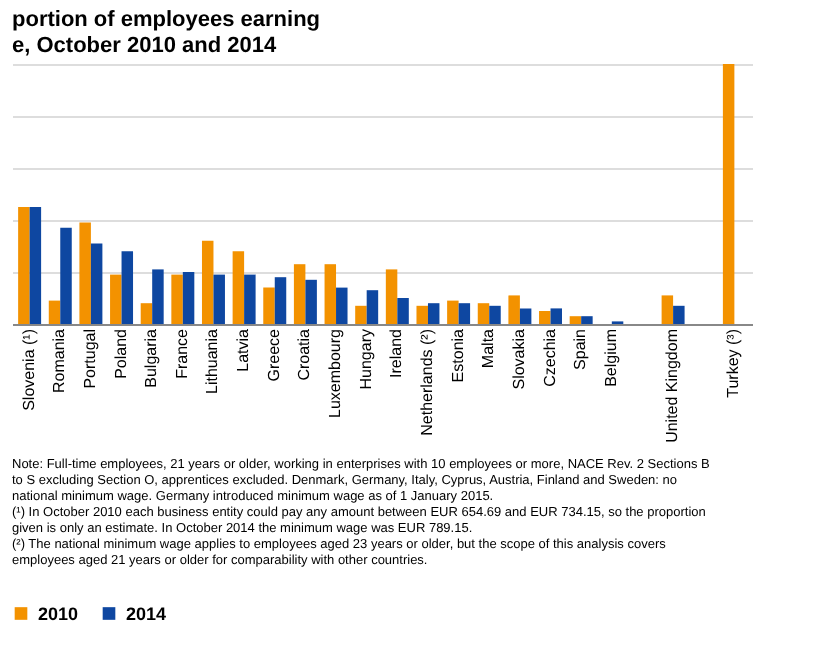 This screenshot has height=672, width=840. Describe the element at coordinates (580, 349) in the screenshot. I see `x-tick-label: Spain` at that location.